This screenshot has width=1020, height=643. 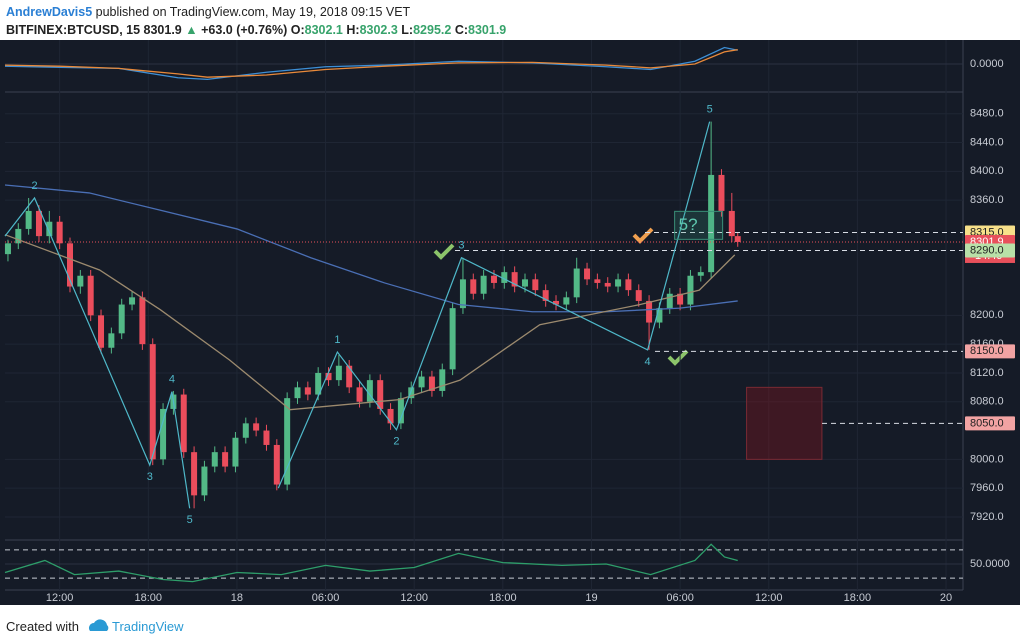 What do you see at coordinates (97, 352) in the screenshot?
I see `wave-line` at bounding box center [97, 352].